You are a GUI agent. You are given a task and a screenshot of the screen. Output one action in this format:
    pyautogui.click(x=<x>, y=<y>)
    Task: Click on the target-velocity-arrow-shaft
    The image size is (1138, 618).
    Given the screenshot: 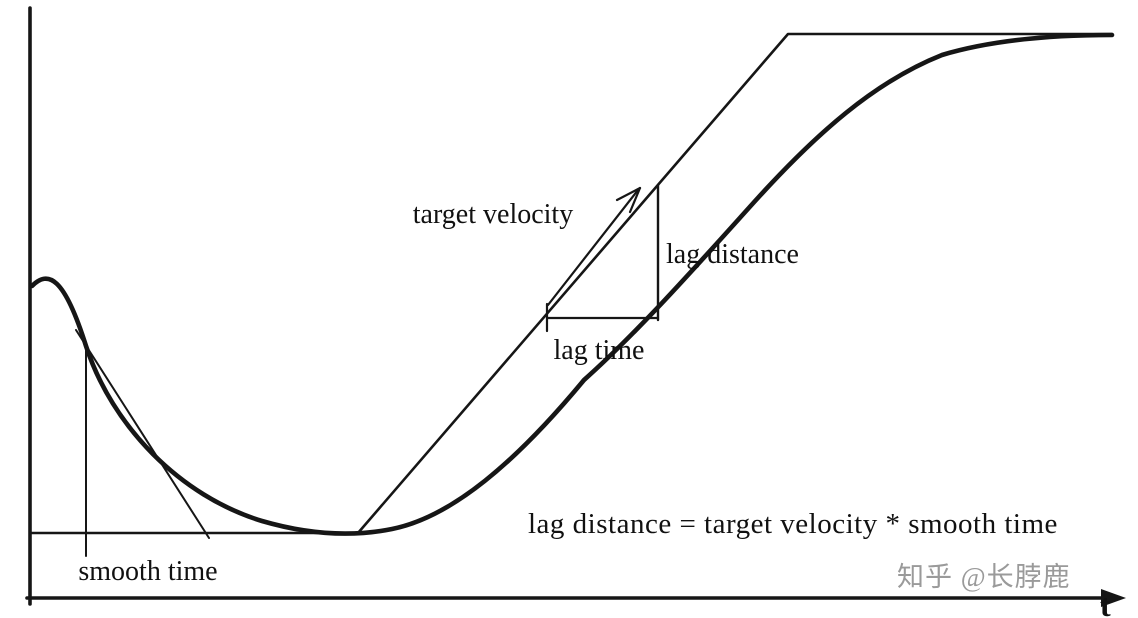 What is the action you would take?
    pyautogui.click(x=593, y=247)
    